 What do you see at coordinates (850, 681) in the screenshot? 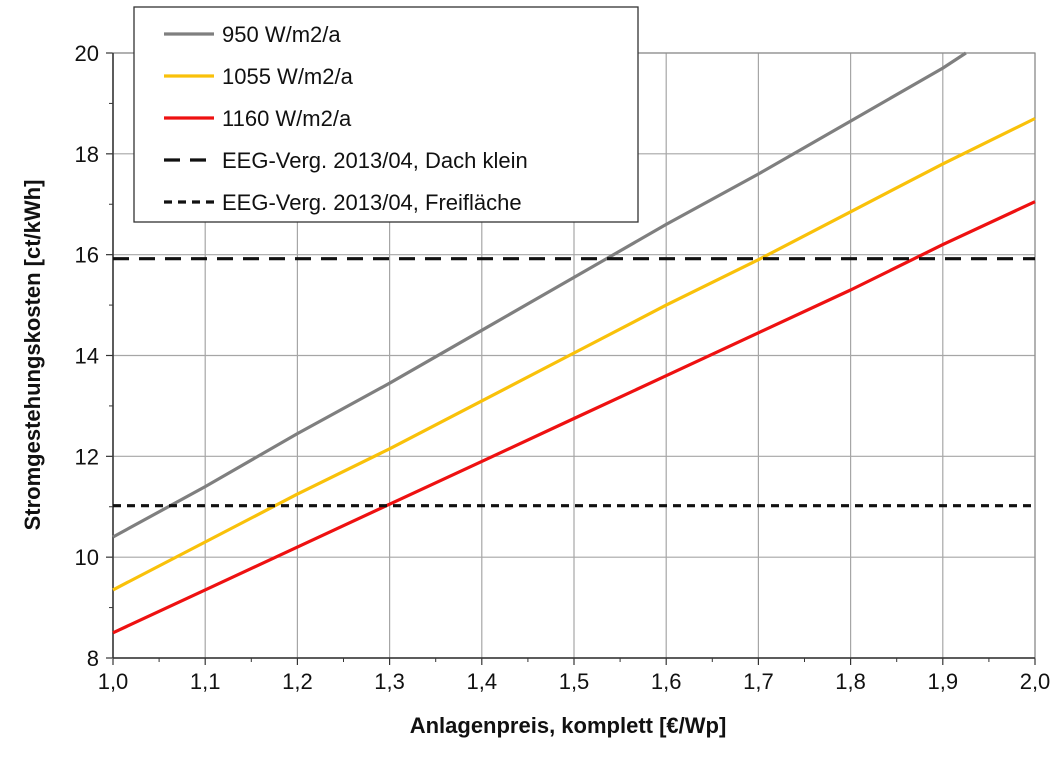
I see `x-tick-label: 1,8` at bounding box center [850, 681].